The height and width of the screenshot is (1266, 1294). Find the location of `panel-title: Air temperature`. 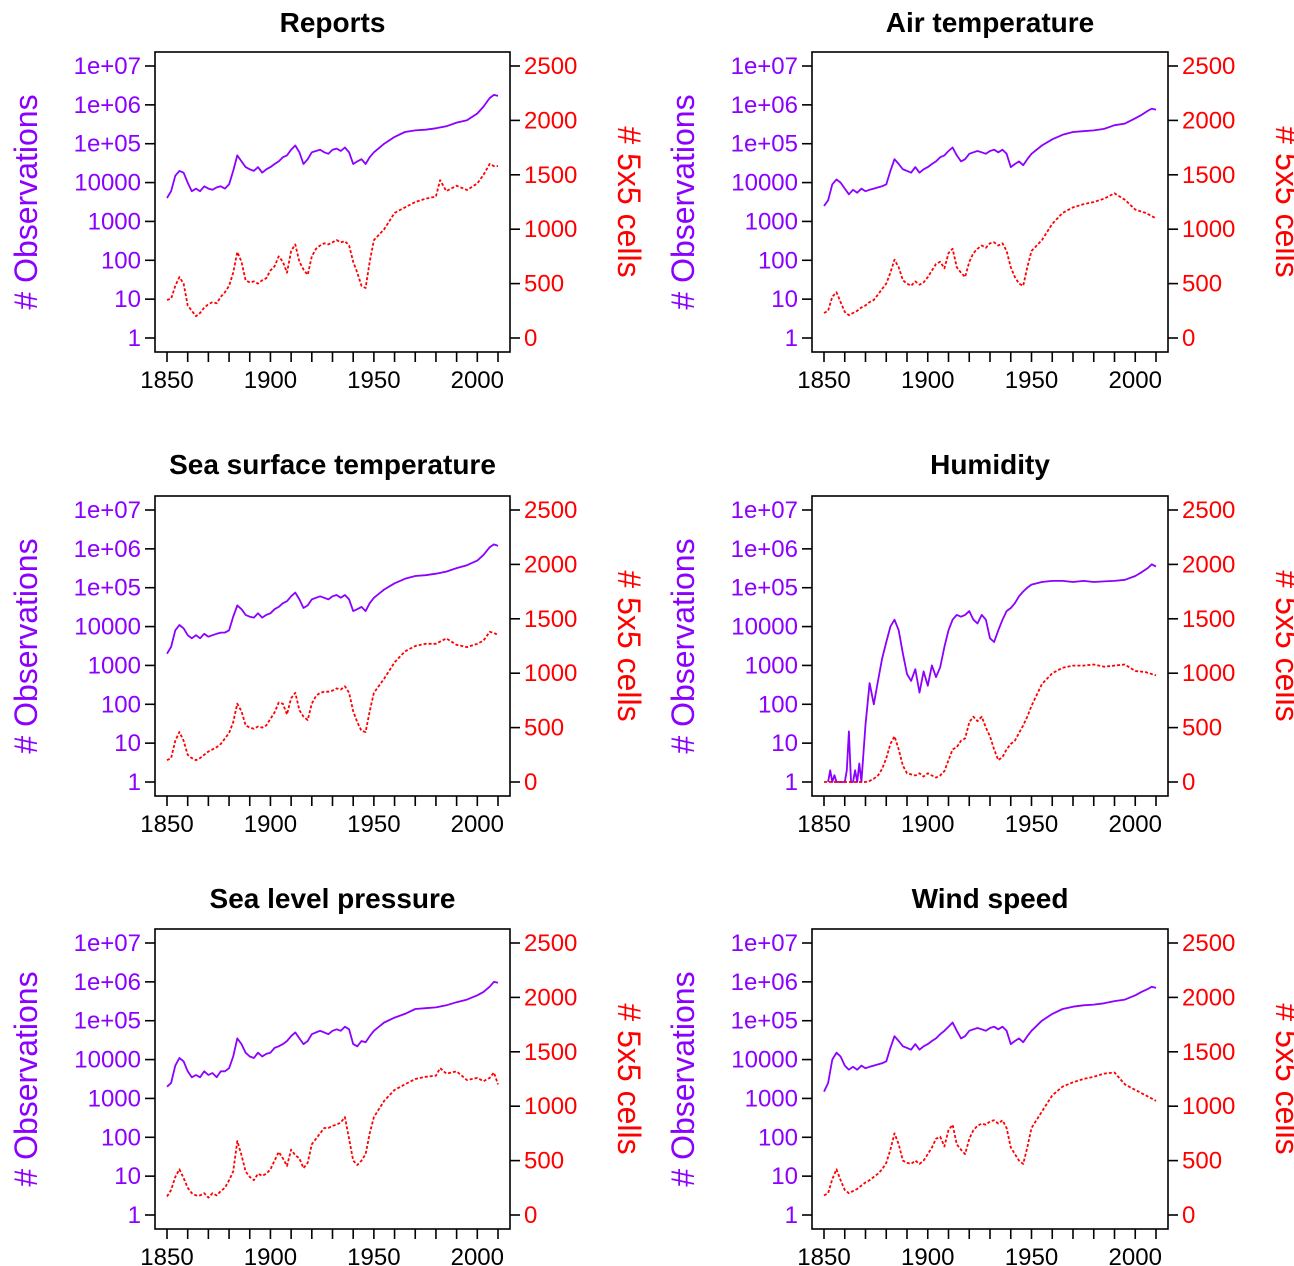

panel-title: Air temperature is located at coordinates (990, 22).